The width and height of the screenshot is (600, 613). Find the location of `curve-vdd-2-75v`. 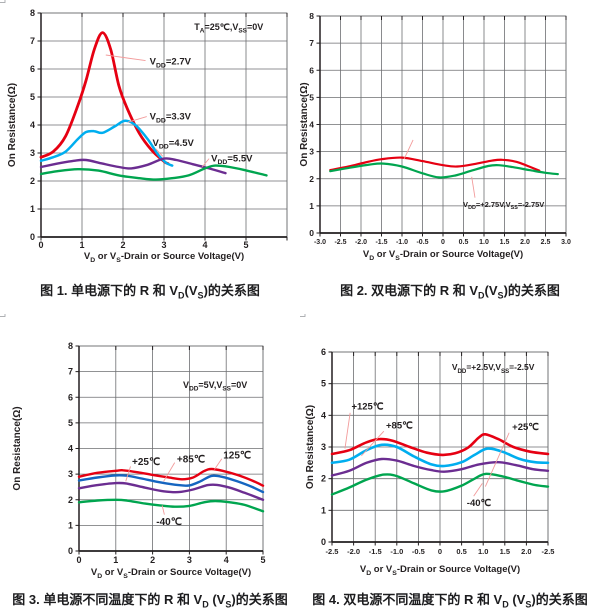

curve-vdd-2-75v is located at coordinates (435, 164).